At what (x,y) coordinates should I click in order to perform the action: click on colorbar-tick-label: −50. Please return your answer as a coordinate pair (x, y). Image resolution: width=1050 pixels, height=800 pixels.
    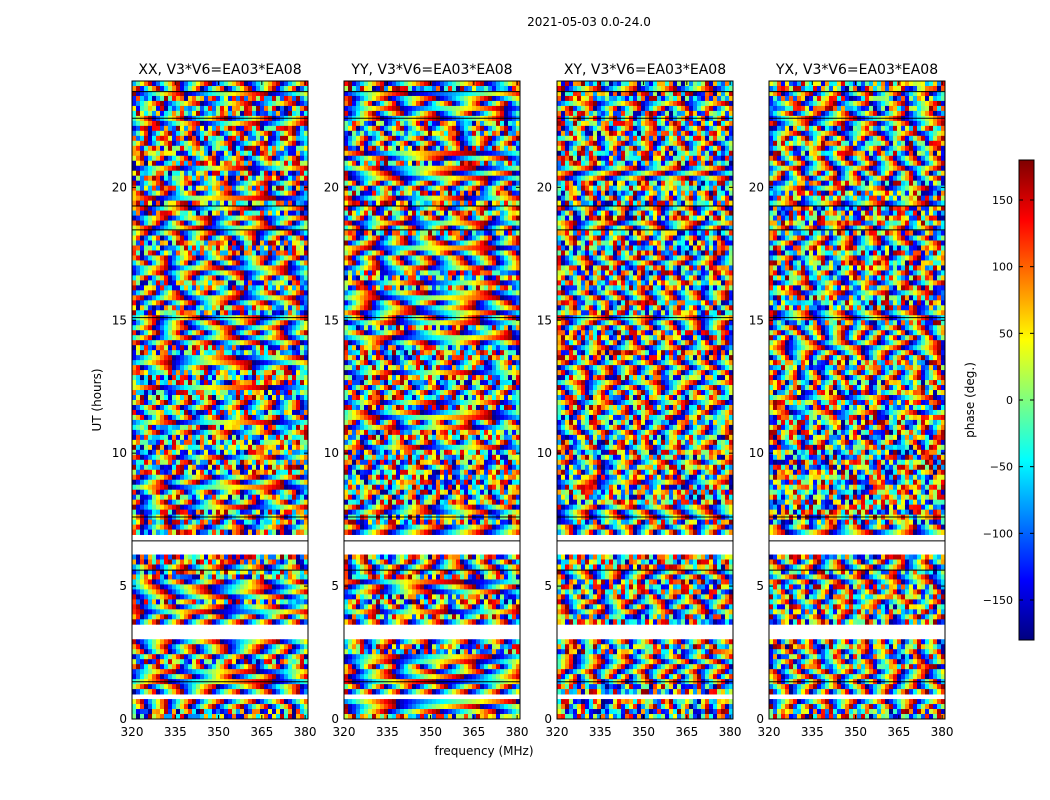
    Looking at the image, I should click on (1001, 467).